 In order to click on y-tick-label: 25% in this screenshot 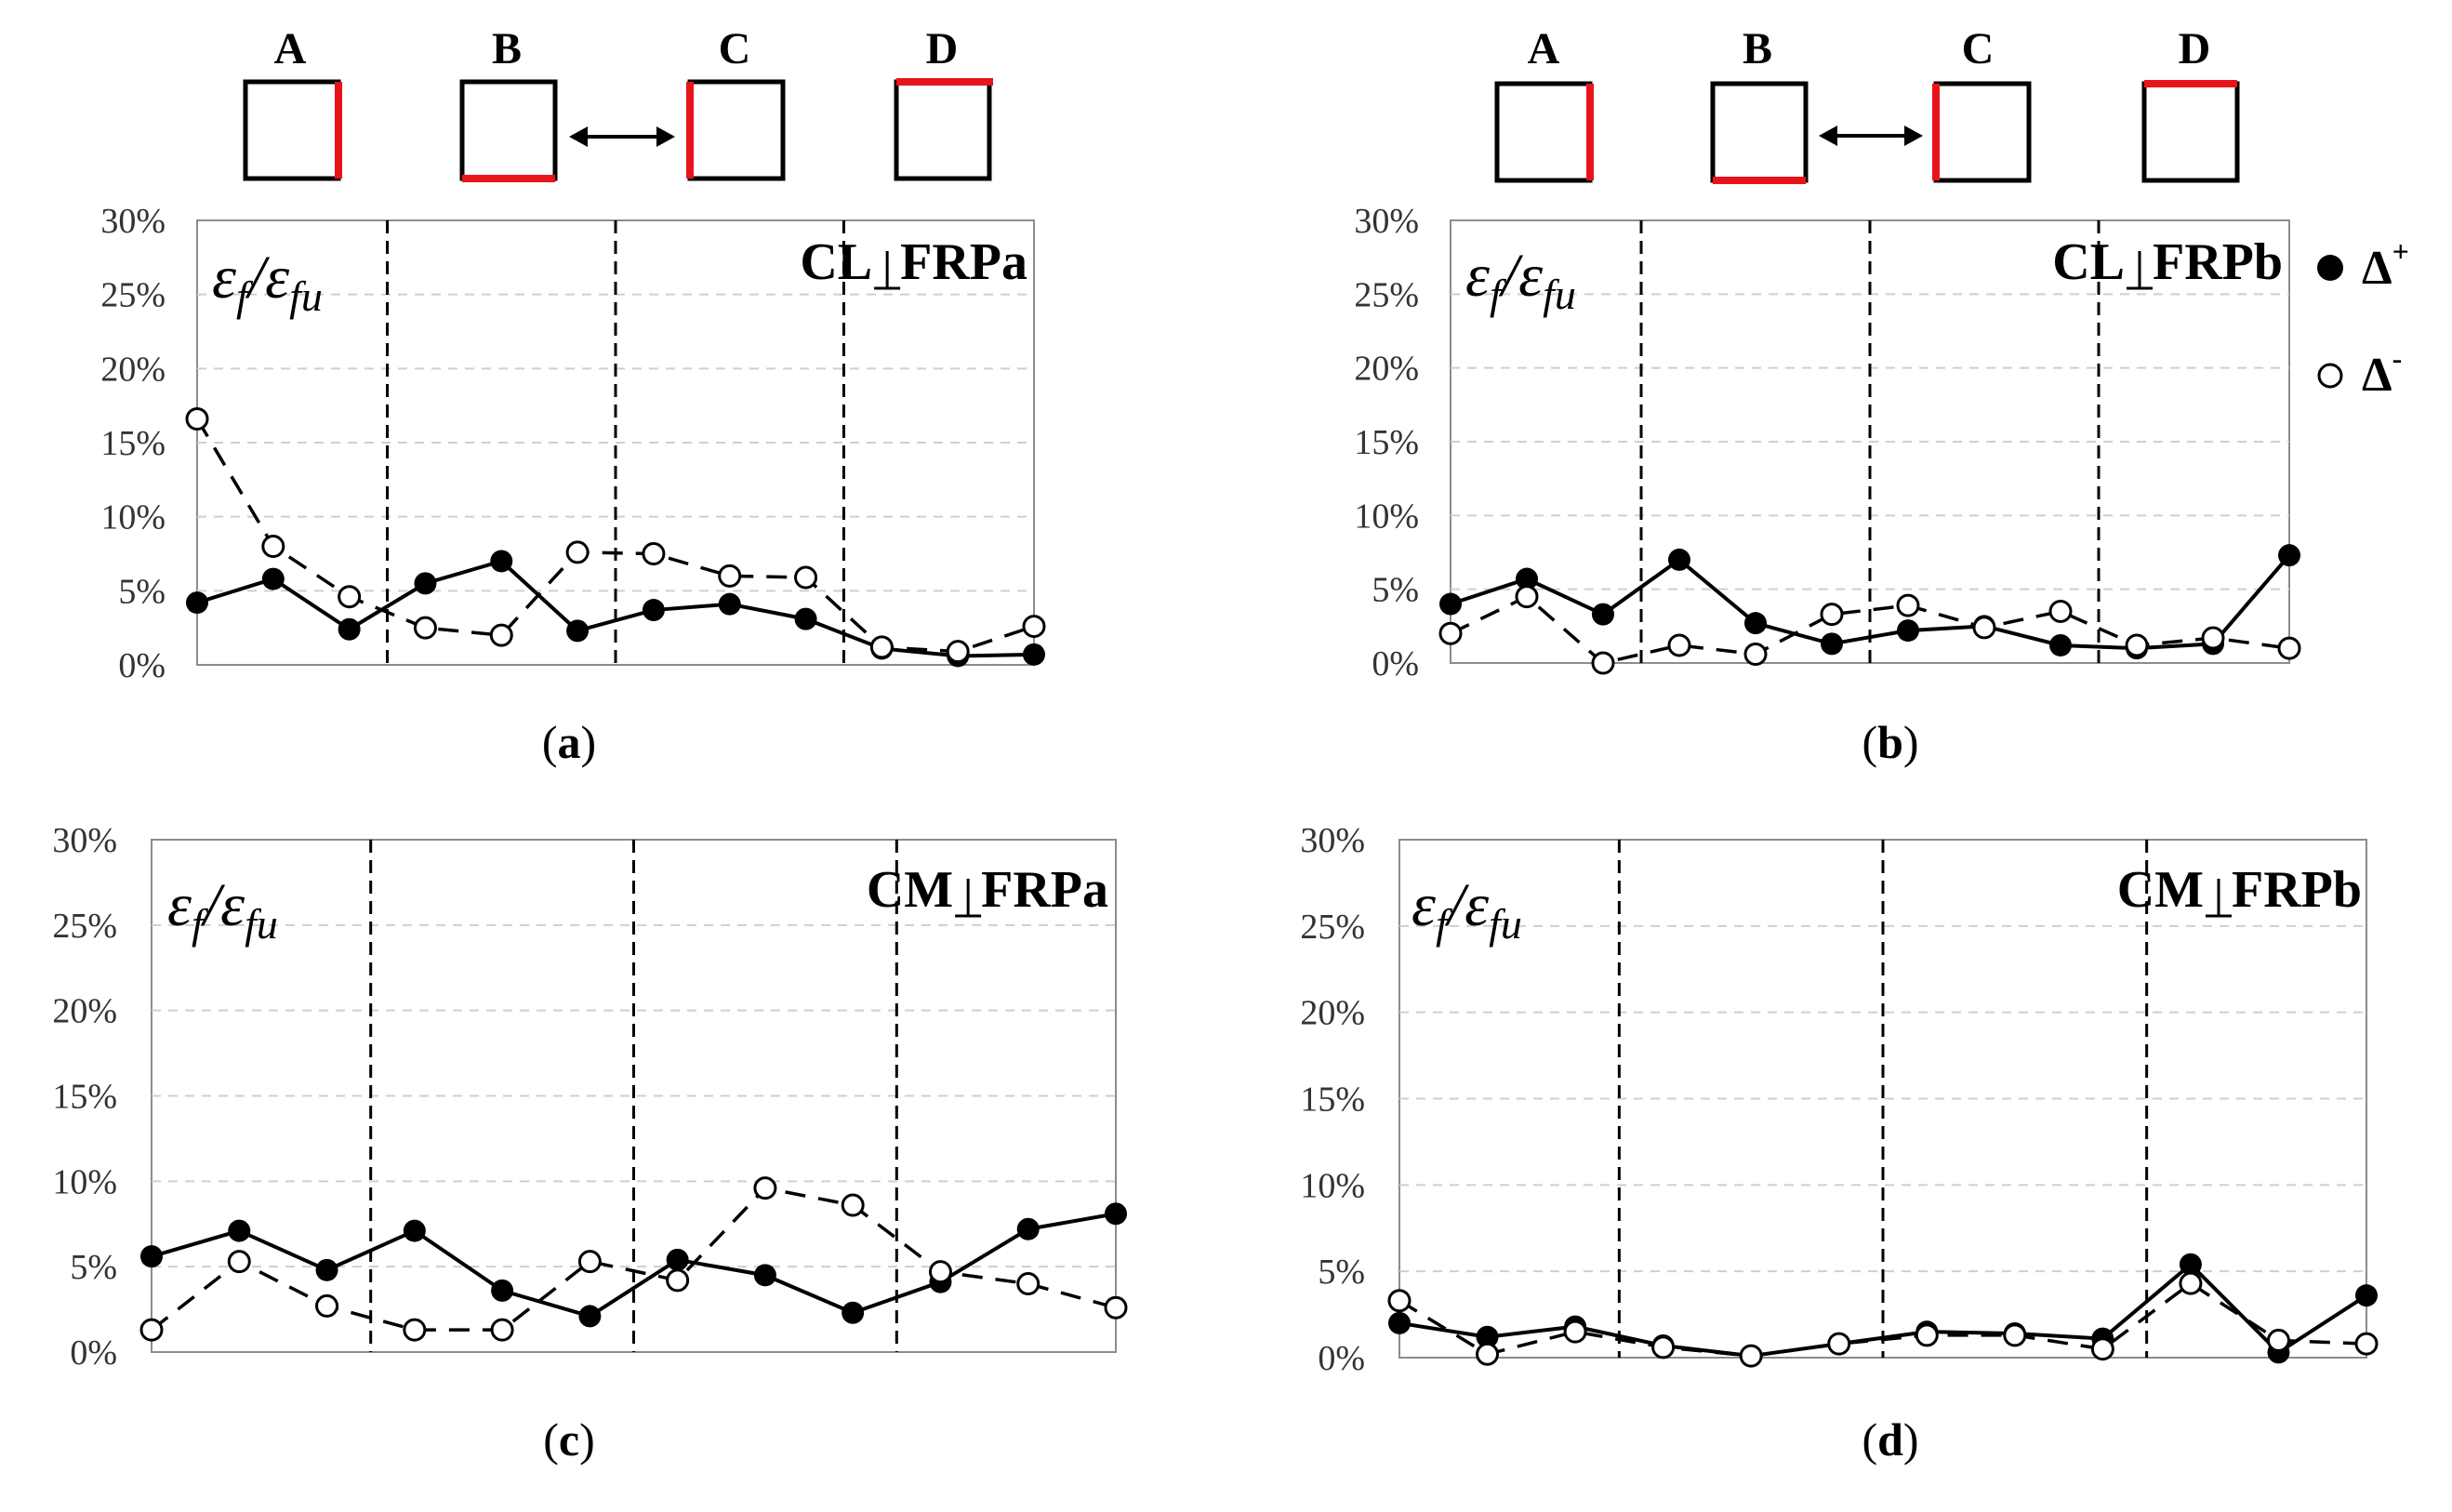, I will do `click(84, 926)`.